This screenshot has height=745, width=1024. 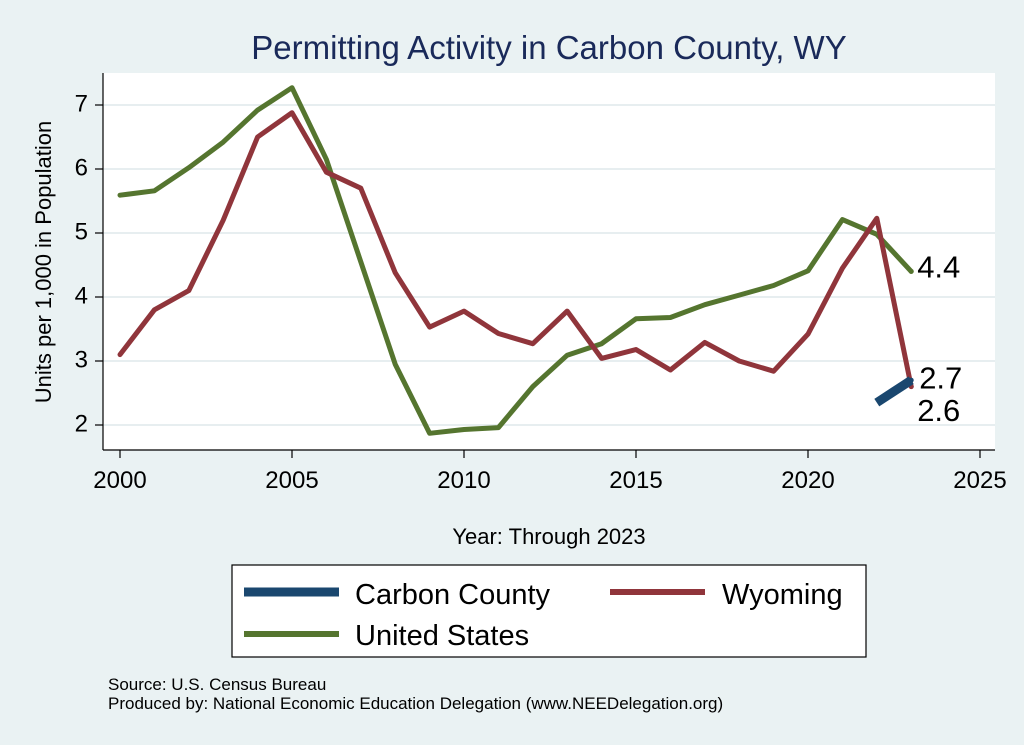 I want to click on y-tick-label-5: 5, so click(x=81, y=231).